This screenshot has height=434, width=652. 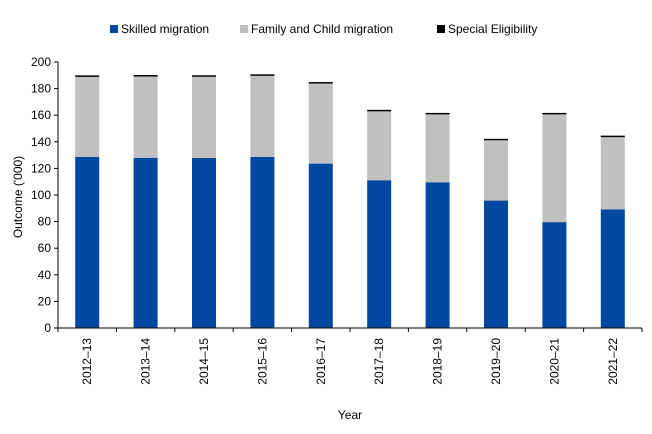 I want to click on x-tick-label: 2018–19, so click(x=438, y=361).